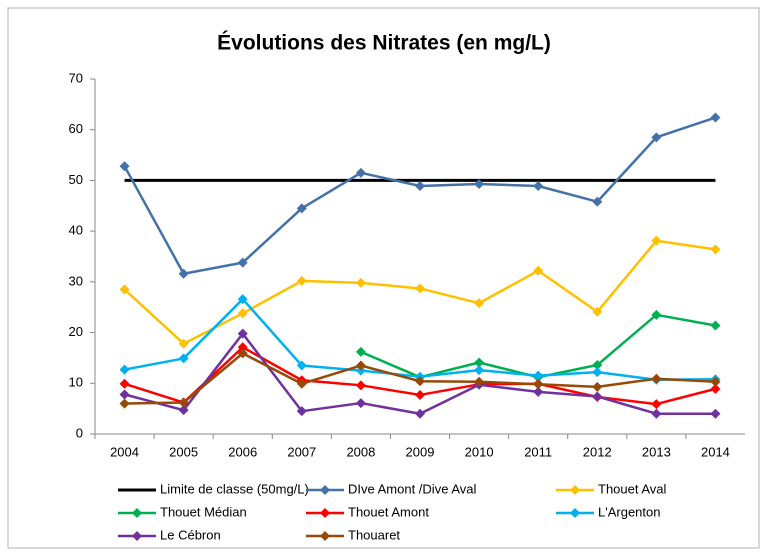 This screenshot has width=768, height=557. What do you see at coordinates (597, 451) in the screenshot?
I see `x-tick-label: 2012` at bounding box center [597, 451].